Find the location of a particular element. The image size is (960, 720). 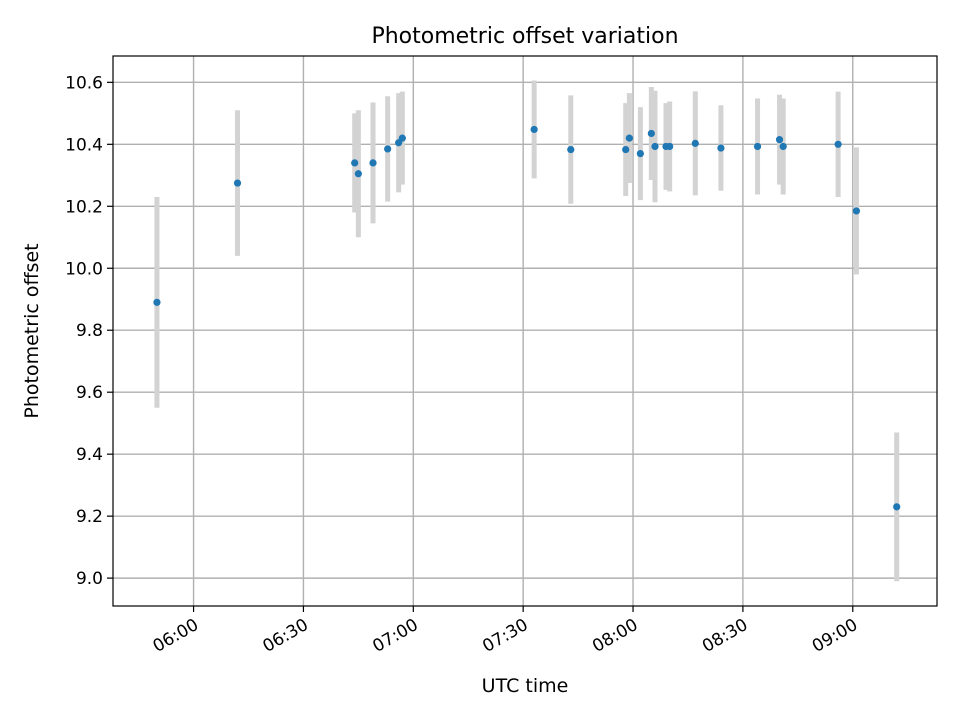

y-tick-label: 9.8 is located at coordinates (89, 331).